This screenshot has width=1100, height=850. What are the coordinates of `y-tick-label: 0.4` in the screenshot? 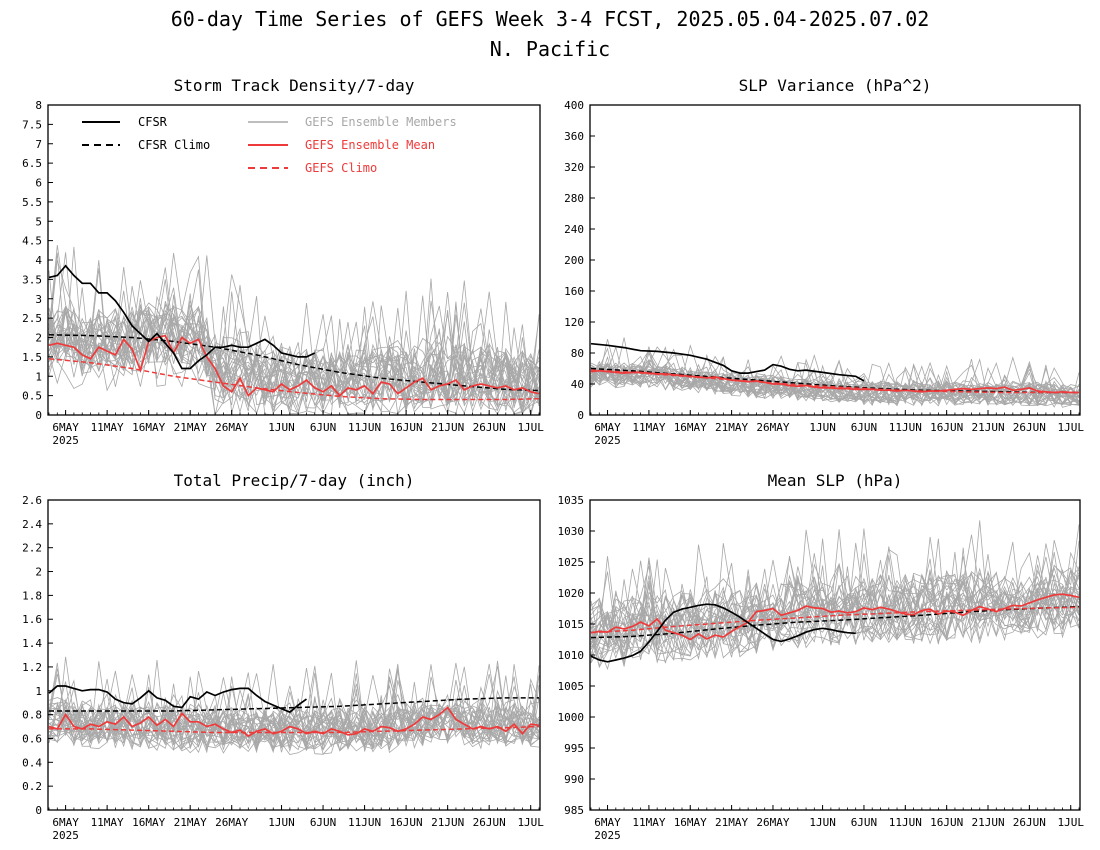 It's located at (32, 762).